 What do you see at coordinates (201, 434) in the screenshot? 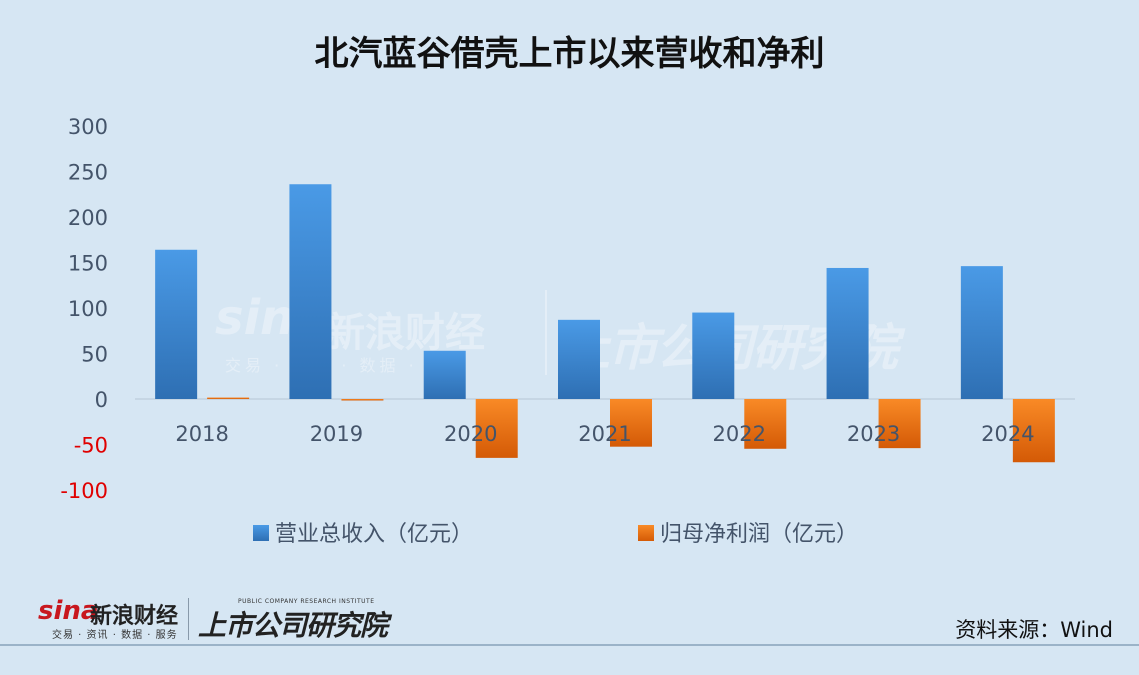
I see `x-tick-label: 2018` at bounding box center [201, 434].